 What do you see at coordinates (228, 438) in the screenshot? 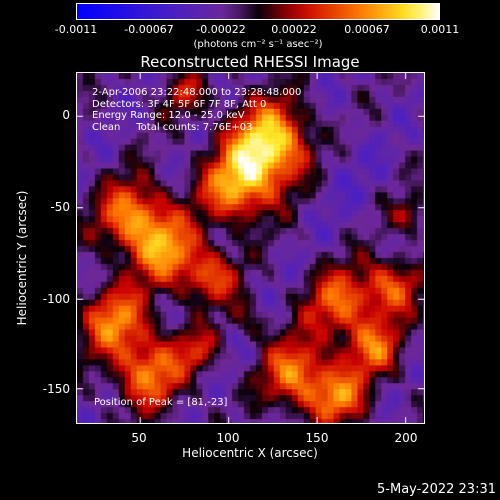
I see `x-tick-label: 100` at bounding box center [228, 438].